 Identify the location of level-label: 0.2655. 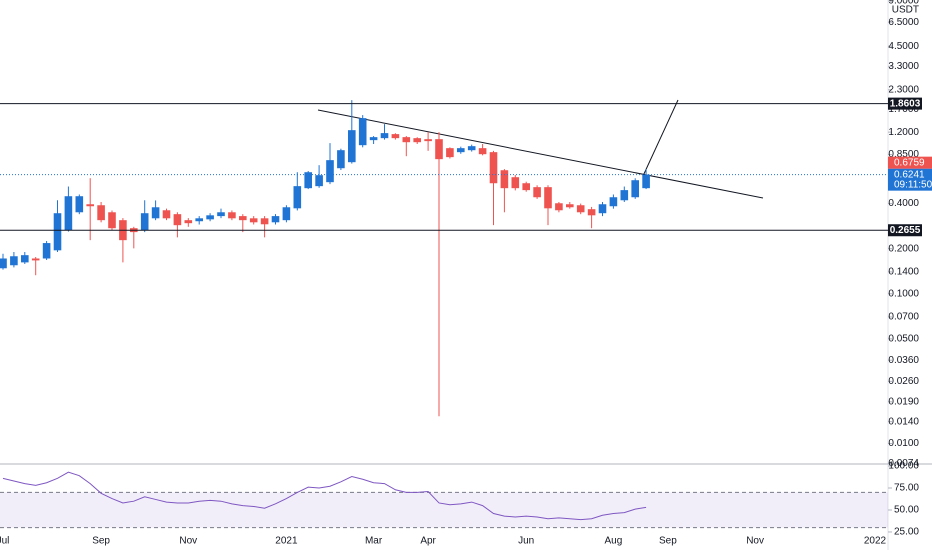
(905, 230).